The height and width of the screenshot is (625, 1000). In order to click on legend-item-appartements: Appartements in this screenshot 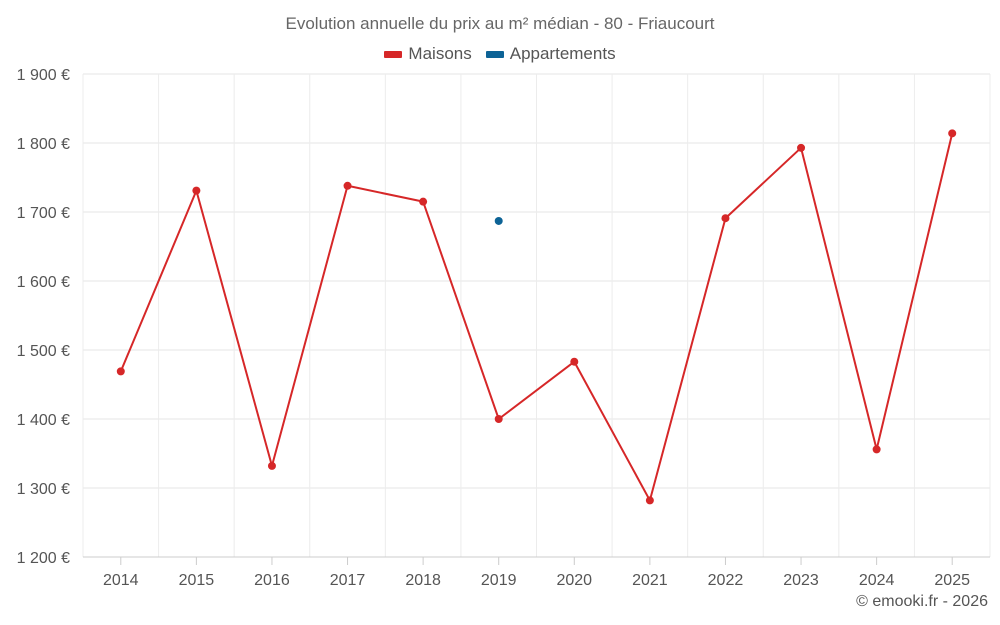, I will do `click(550, 54)`.